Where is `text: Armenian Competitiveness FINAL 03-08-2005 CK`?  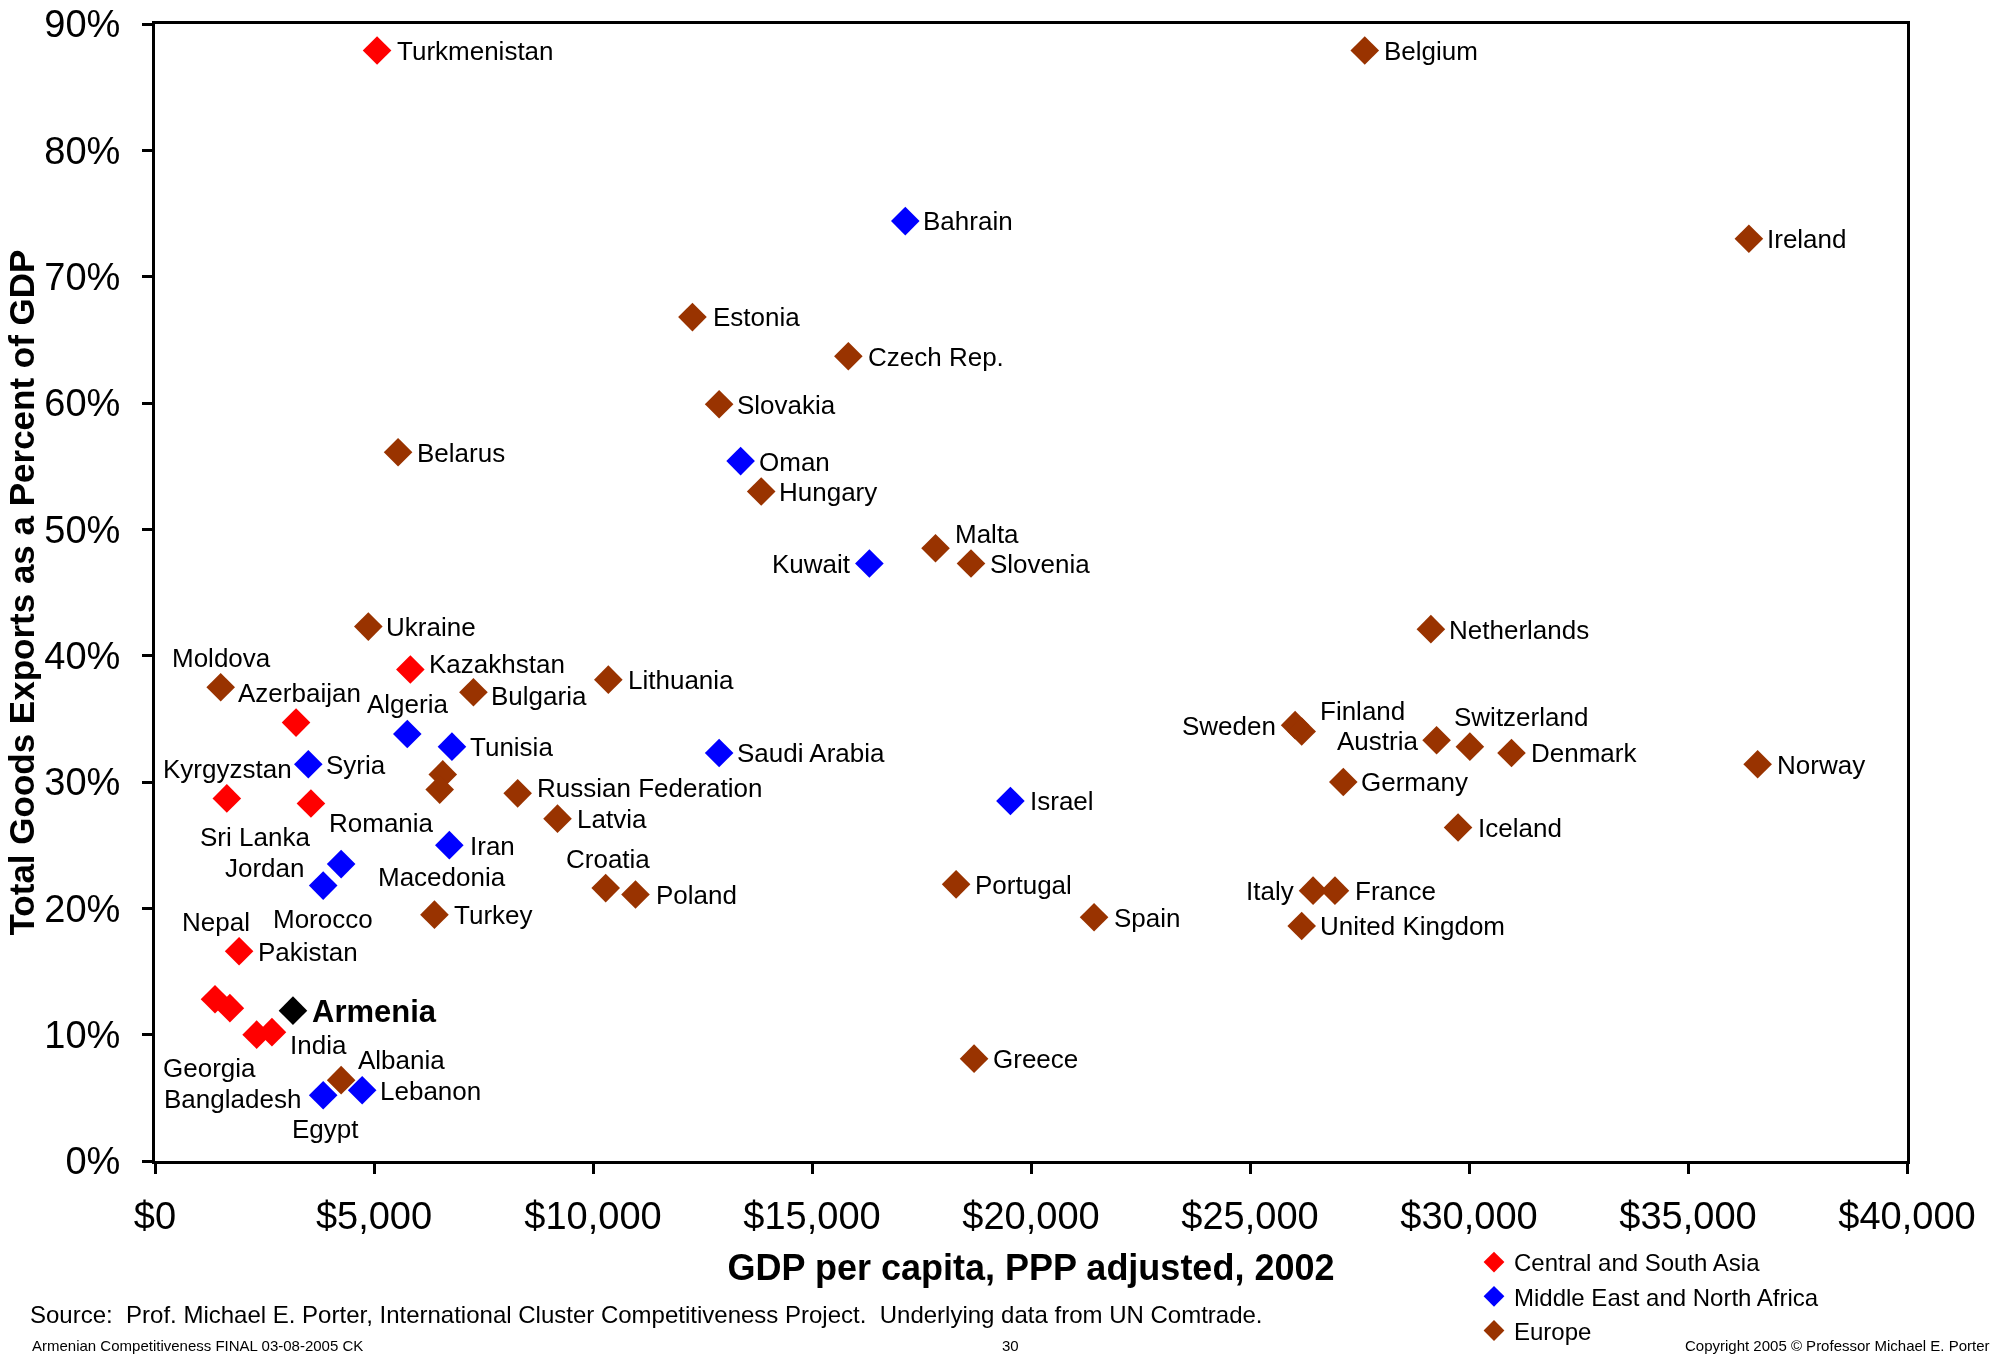
text: Armenian Competitiveness FINAL 03-08-2005 CK is located at coordinates (198, 1345).